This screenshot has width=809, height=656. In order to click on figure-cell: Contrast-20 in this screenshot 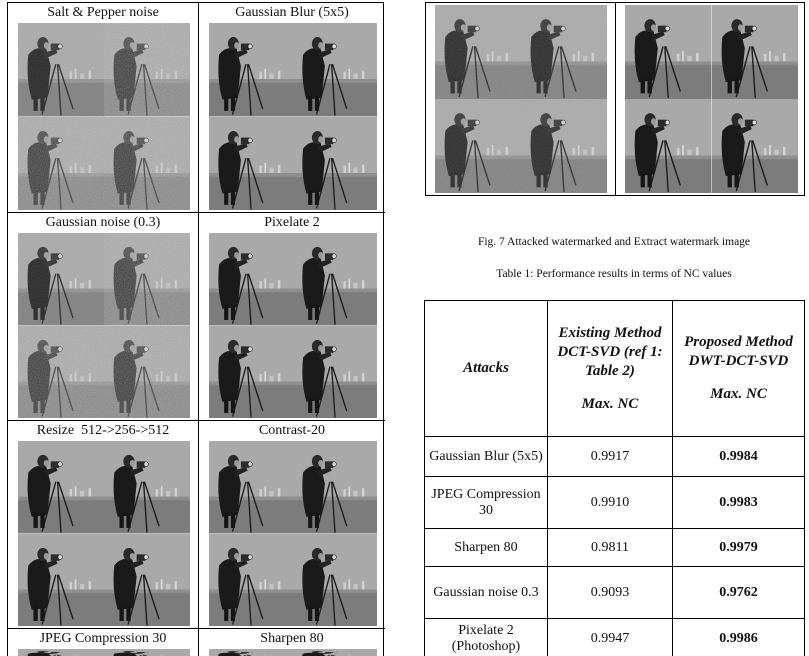, I will do `click(292, 525)`.